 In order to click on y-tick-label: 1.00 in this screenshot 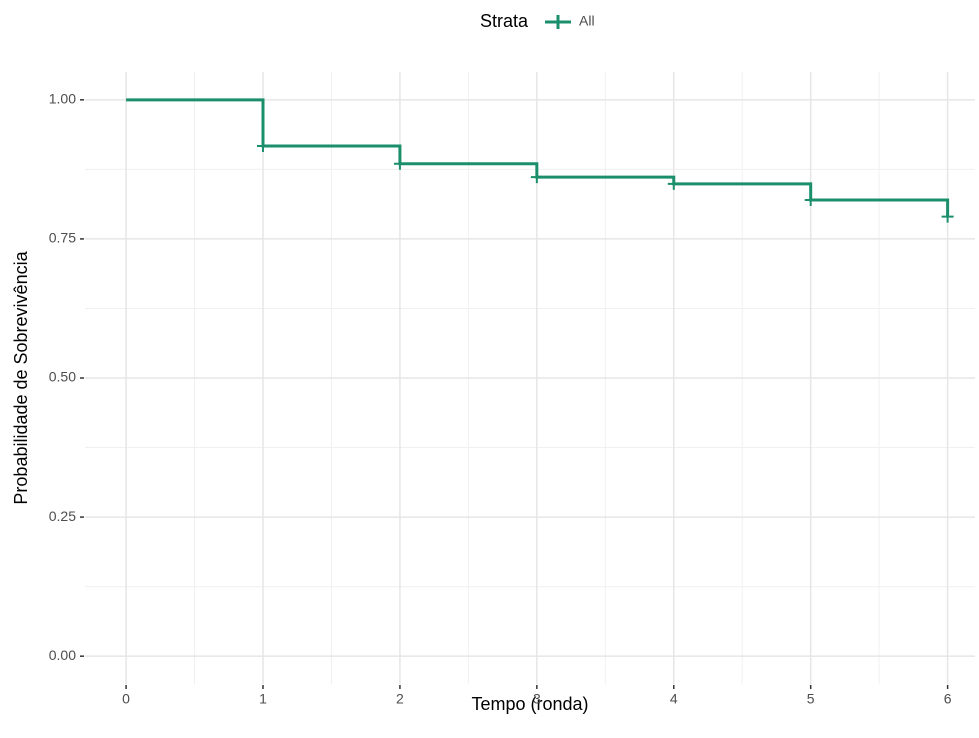, I will do `click(62, 99)`.